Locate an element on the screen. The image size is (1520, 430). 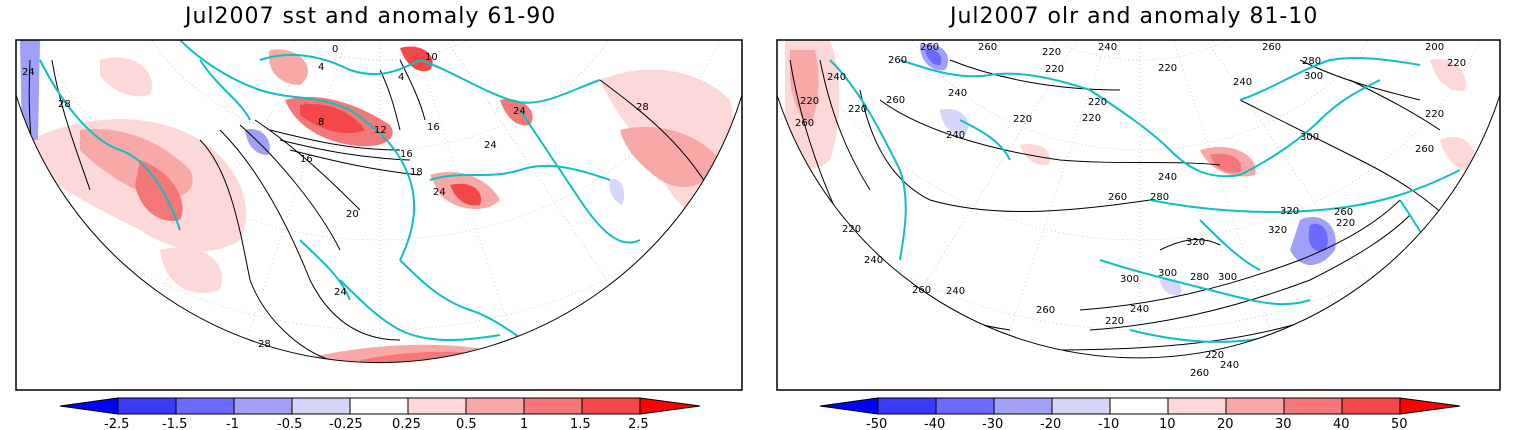
left-colorbar-label: -0.5 is located at coordinates (289, 423).